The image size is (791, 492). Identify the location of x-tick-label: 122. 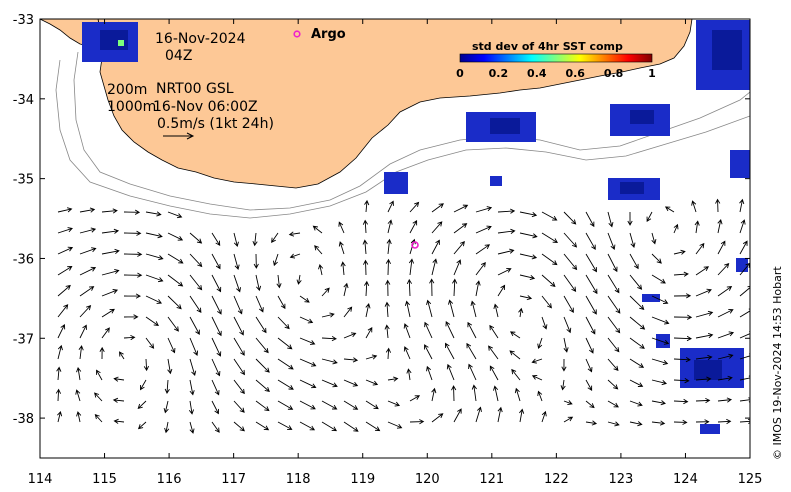
(556, 479).